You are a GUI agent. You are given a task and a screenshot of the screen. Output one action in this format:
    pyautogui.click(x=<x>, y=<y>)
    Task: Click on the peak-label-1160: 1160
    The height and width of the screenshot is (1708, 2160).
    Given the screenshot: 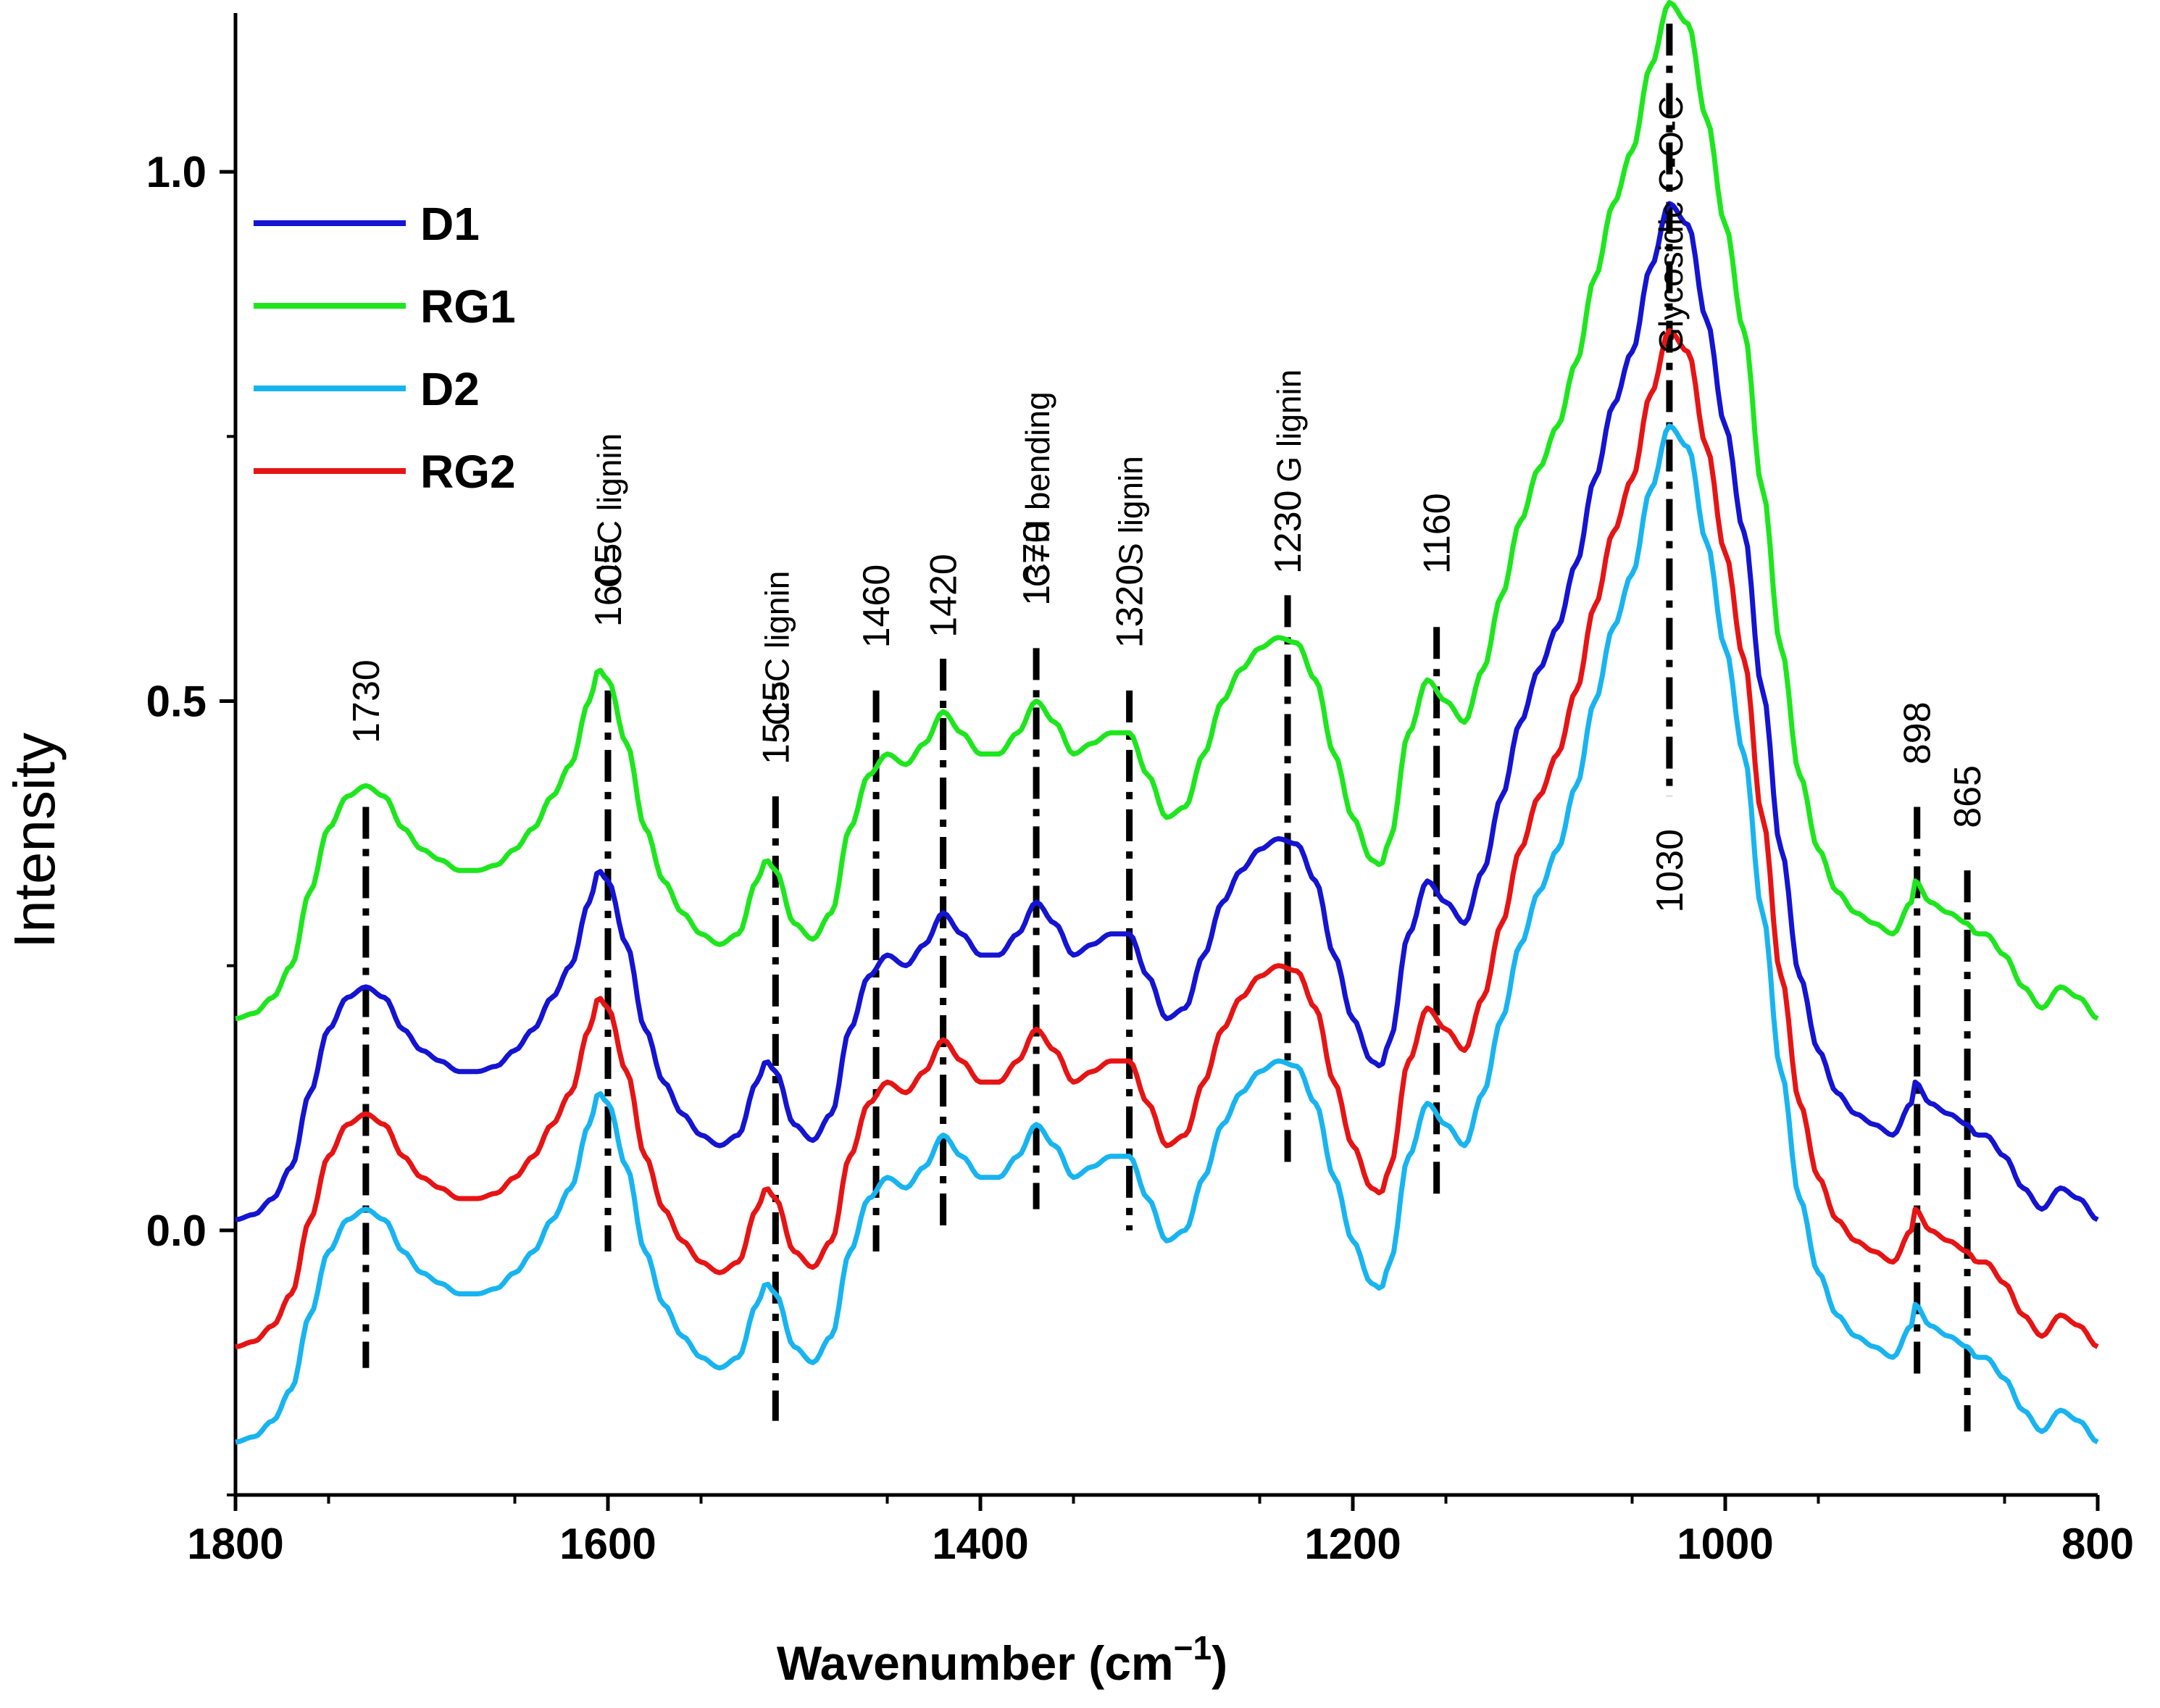 What is the action you would take?
    pyautogui.click(x=1438, y=533)
    